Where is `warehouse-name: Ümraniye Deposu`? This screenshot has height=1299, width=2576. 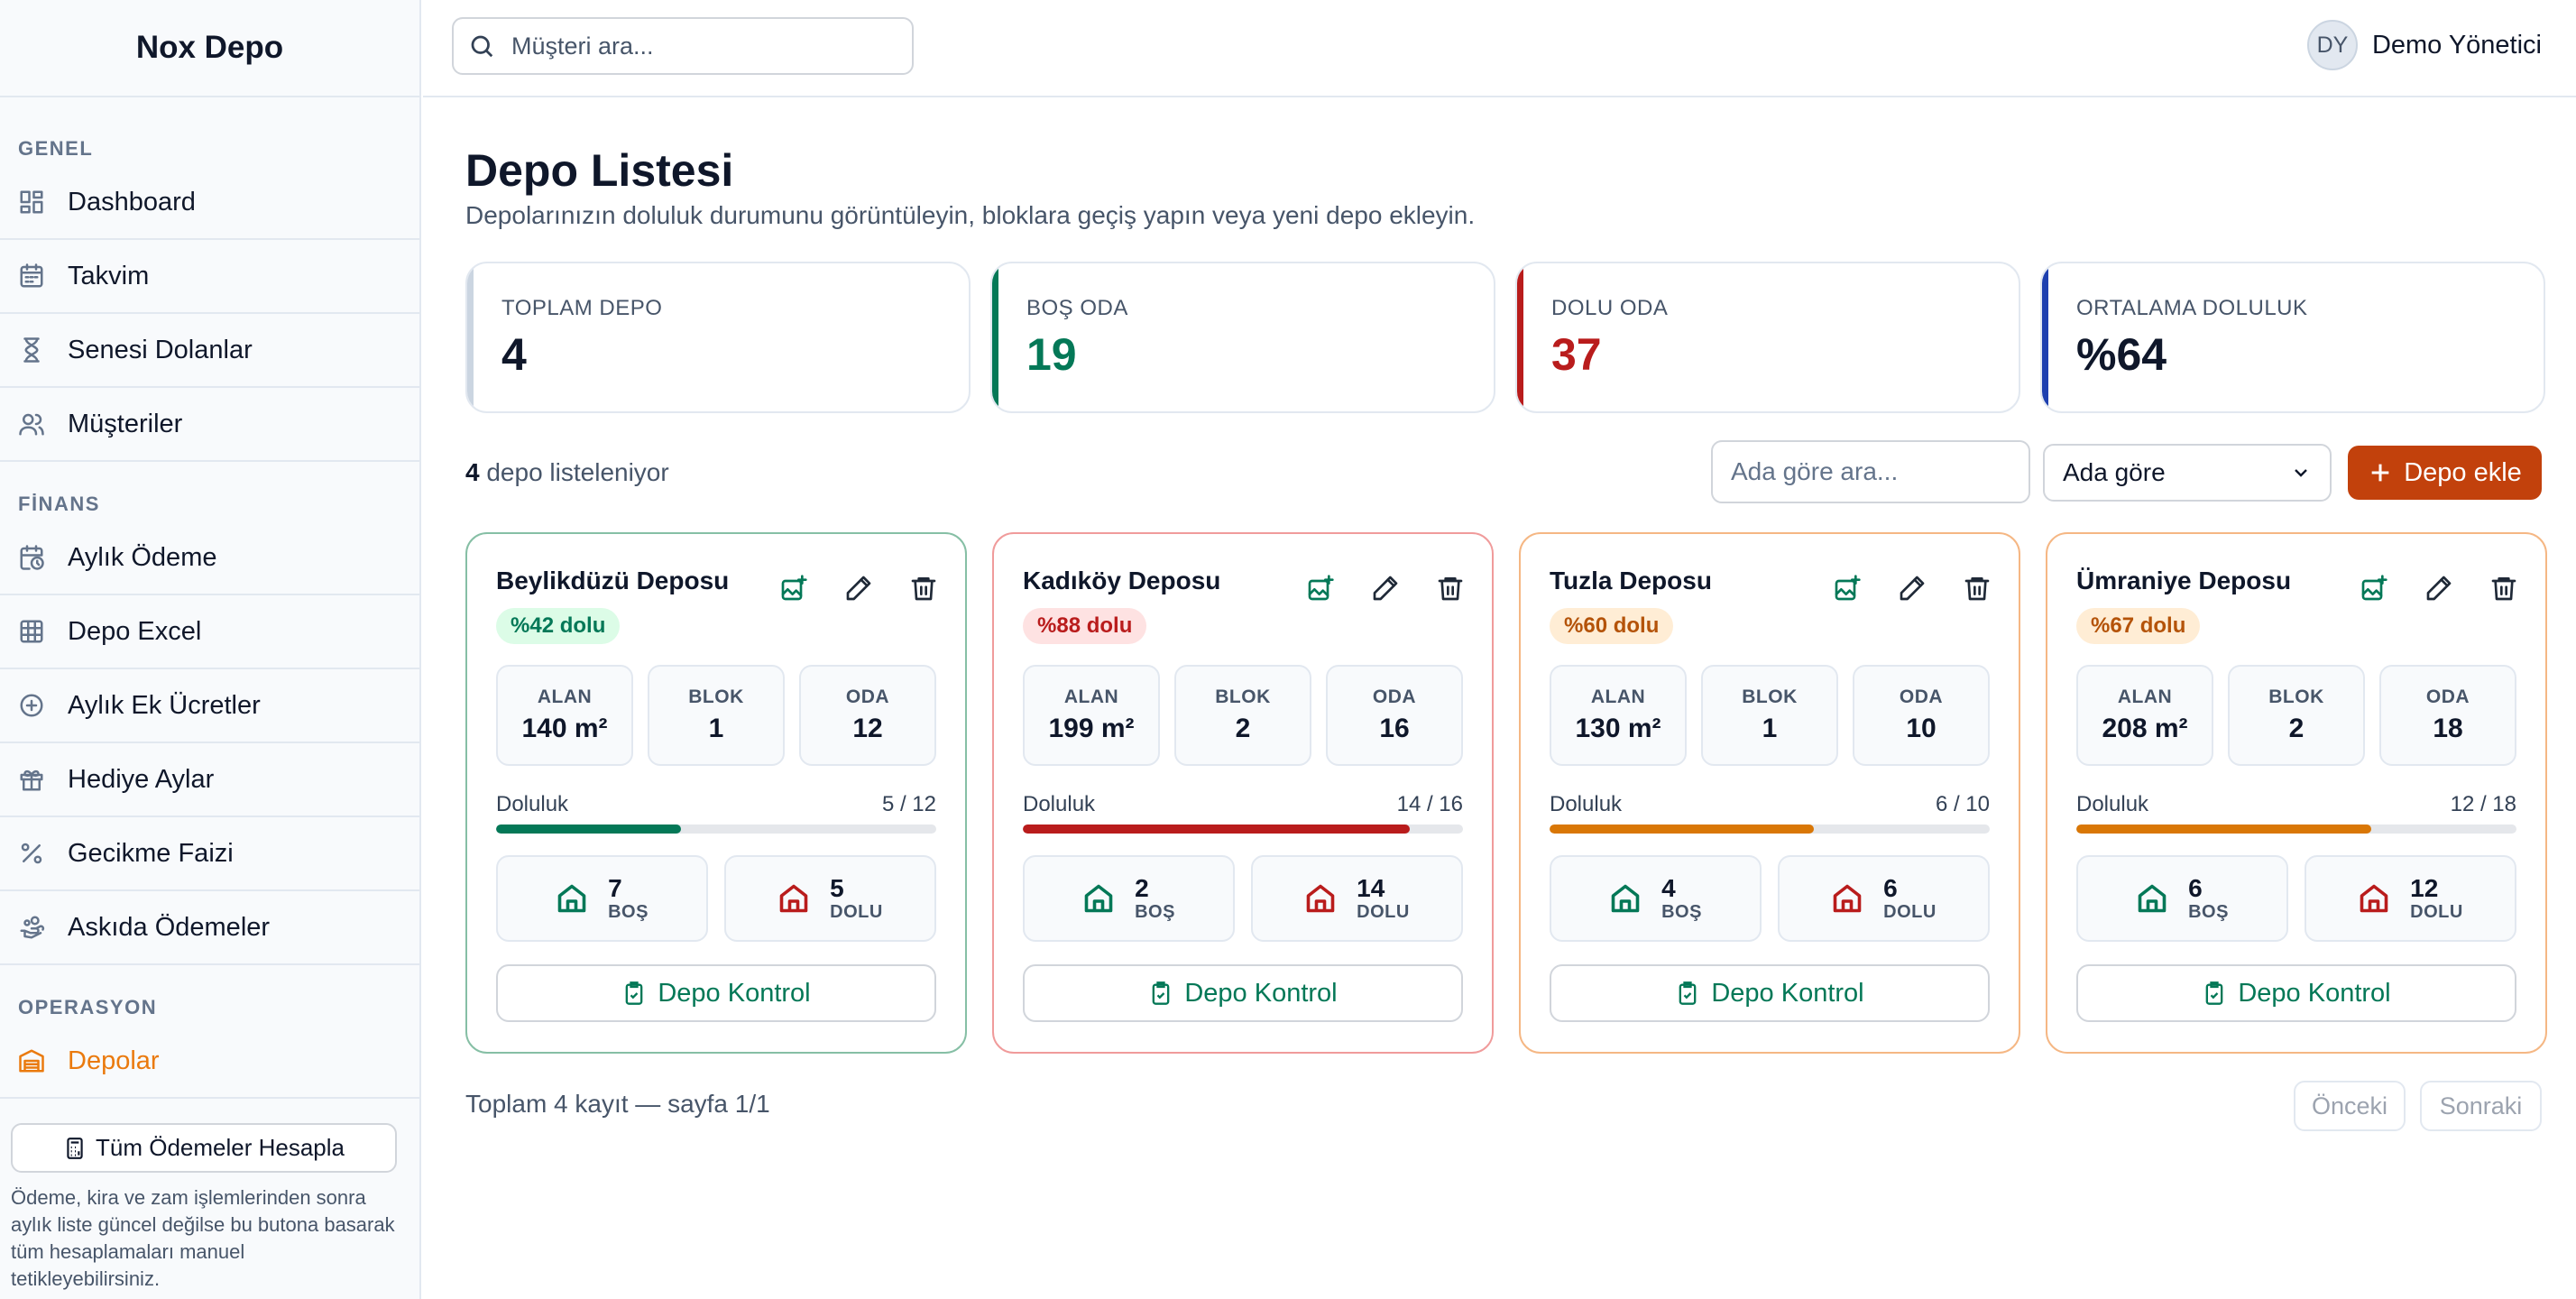 warehouse-name: Ümraniye Deposu is located at coordinates (2184, 580).